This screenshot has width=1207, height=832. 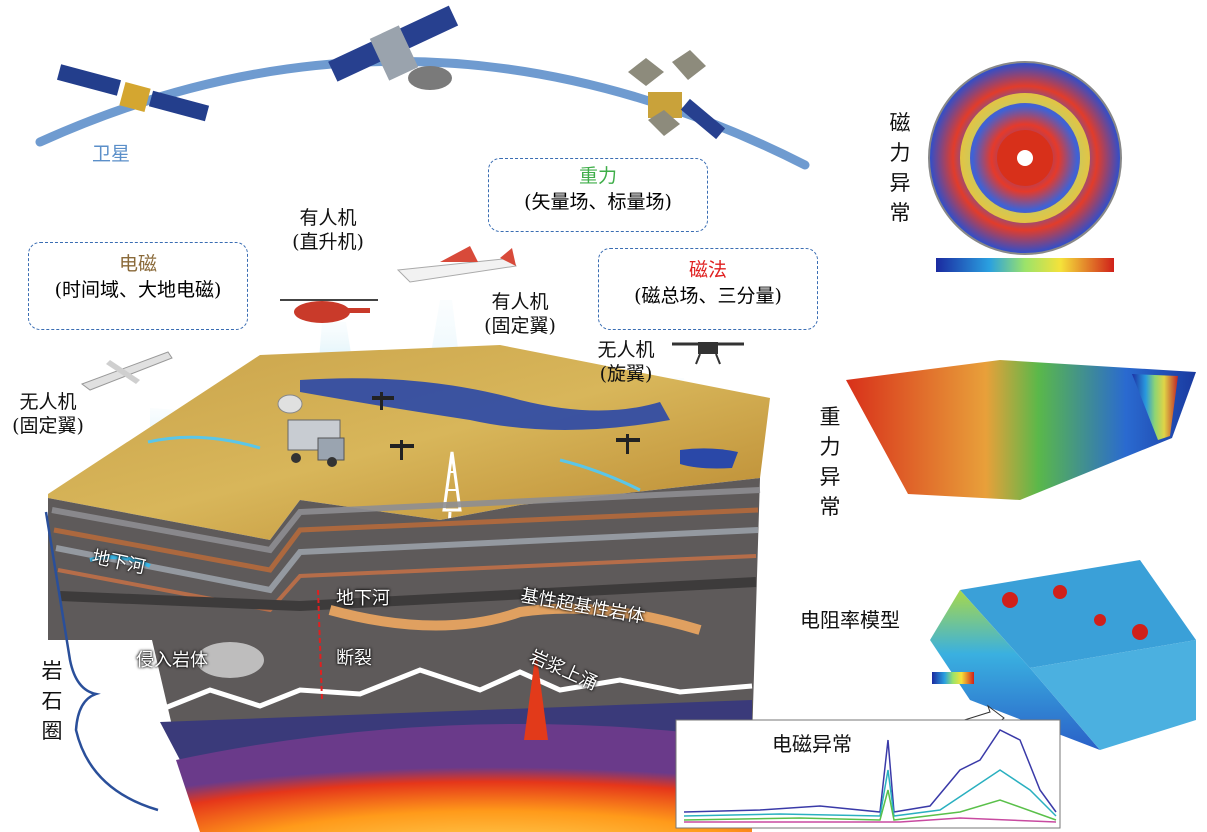 I want to click on magnetic-anomaly-label: 磁力异常, so click(x=900, y=168).